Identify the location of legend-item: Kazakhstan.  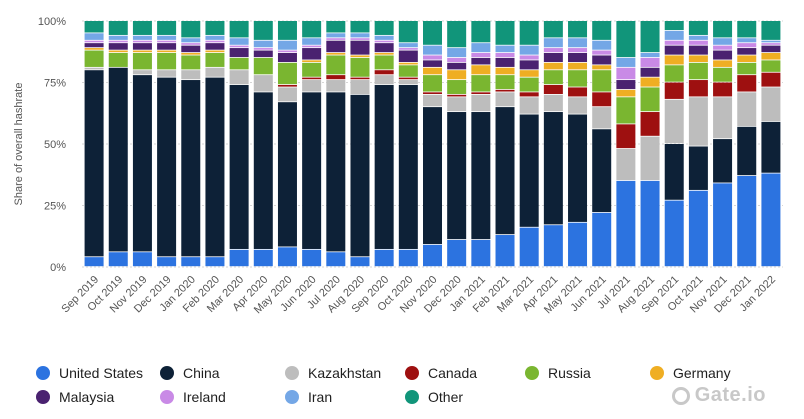
(333, 373).